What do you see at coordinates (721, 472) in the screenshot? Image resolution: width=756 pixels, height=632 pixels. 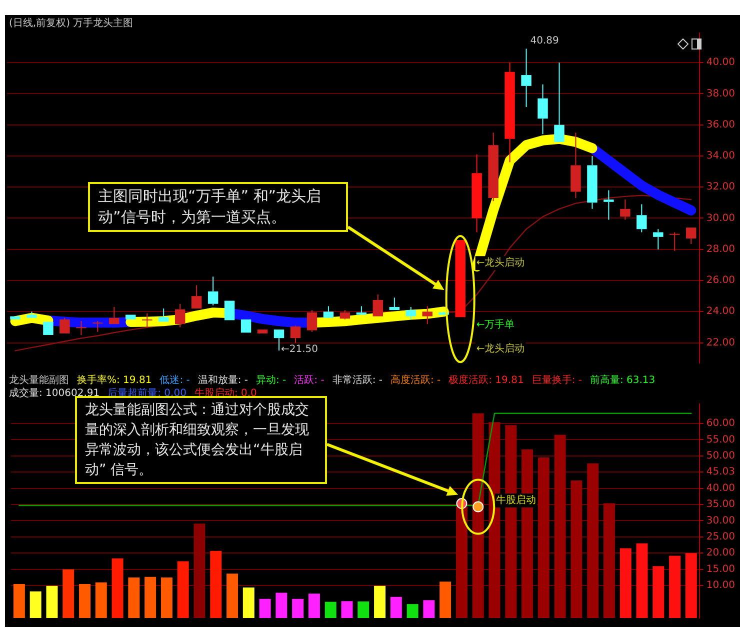 I see `y-tick-label: 45.03` at bounding box center [721, 472].